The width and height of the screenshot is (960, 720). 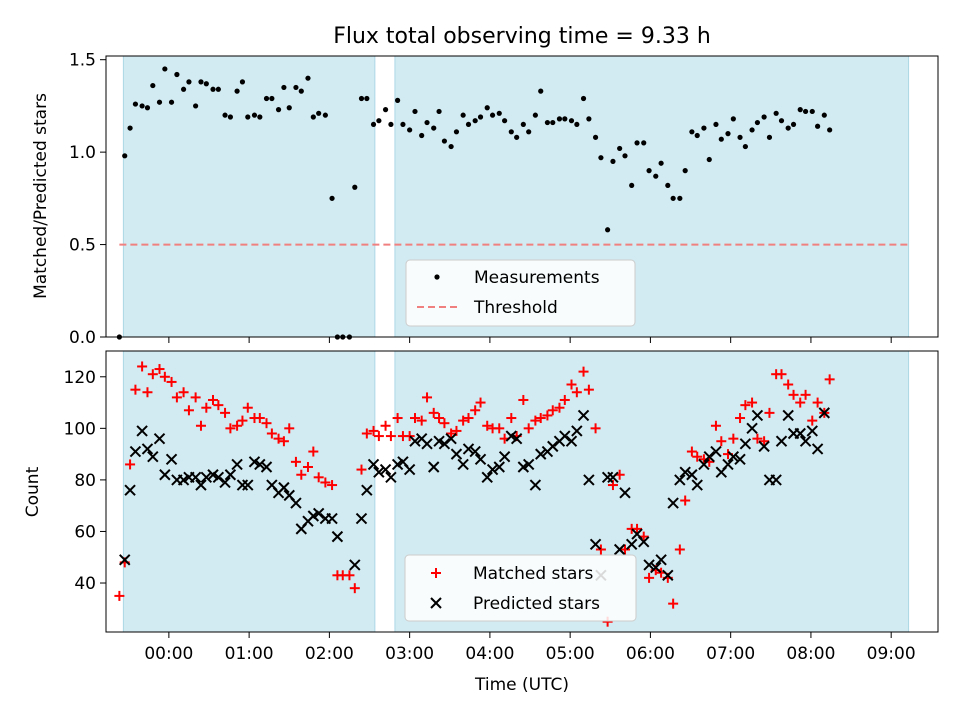 What do you see at coordinates (80, 378) in the screenshot?
I see `y-tick-label: 120` at bounding box center [80, 378].